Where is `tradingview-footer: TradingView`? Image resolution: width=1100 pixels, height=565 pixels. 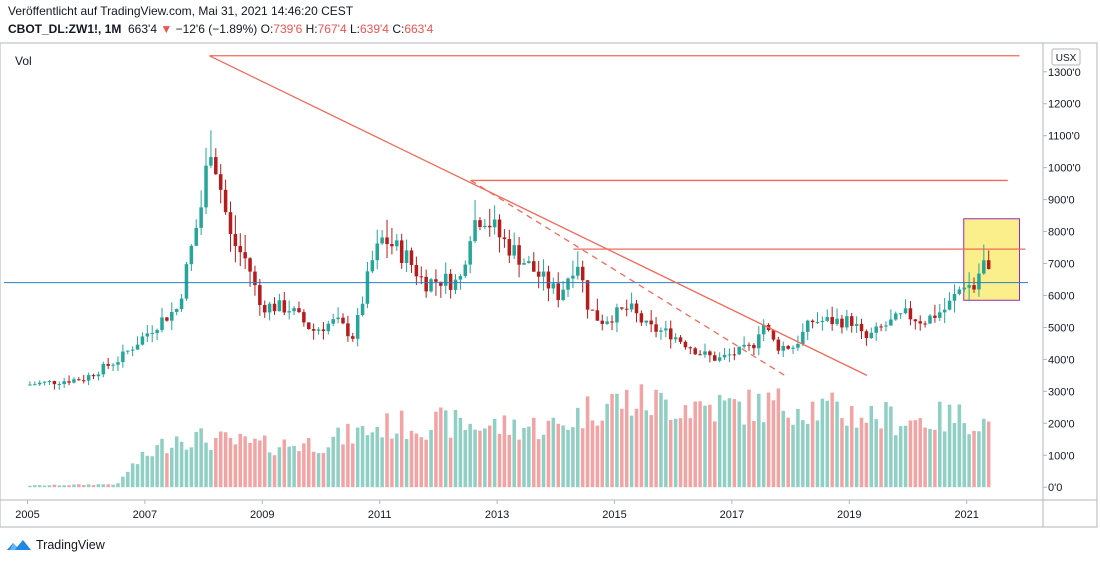
tradingview-footer: TradingView is located at coordinates (55, 545).